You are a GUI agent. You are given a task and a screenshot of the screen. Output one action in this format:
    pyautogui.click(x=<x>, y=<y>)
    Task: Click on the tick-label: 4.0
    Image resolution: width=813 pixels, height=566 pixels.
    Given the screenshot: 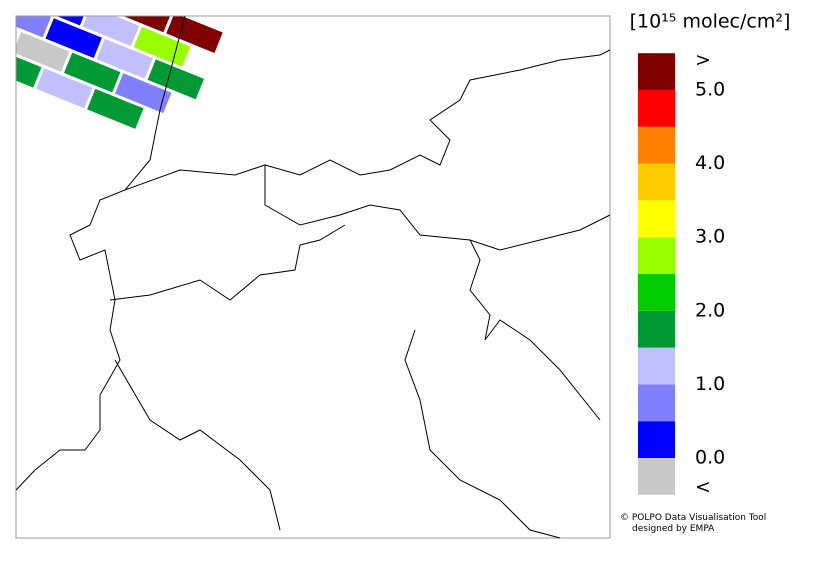 What is the action you would take?
    pyautogui.click(x=710, y=163)
    